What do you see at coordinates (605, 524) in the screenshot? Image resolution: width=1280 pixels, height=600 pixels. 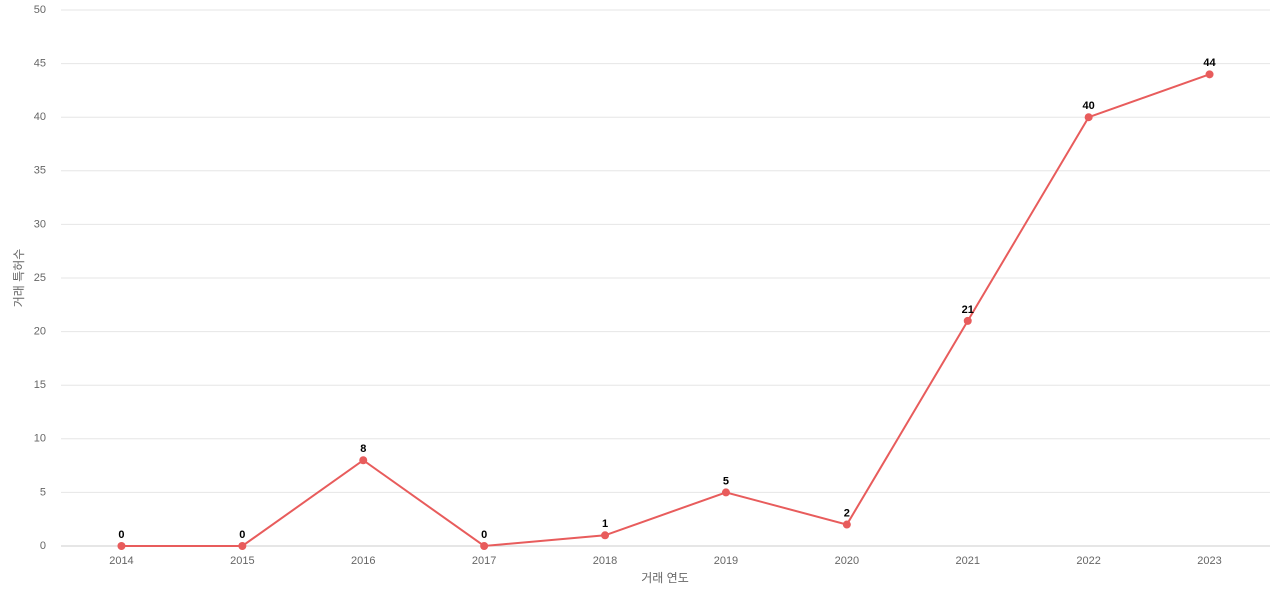 I see `value-label: 1` at bounding box center [605, 524].